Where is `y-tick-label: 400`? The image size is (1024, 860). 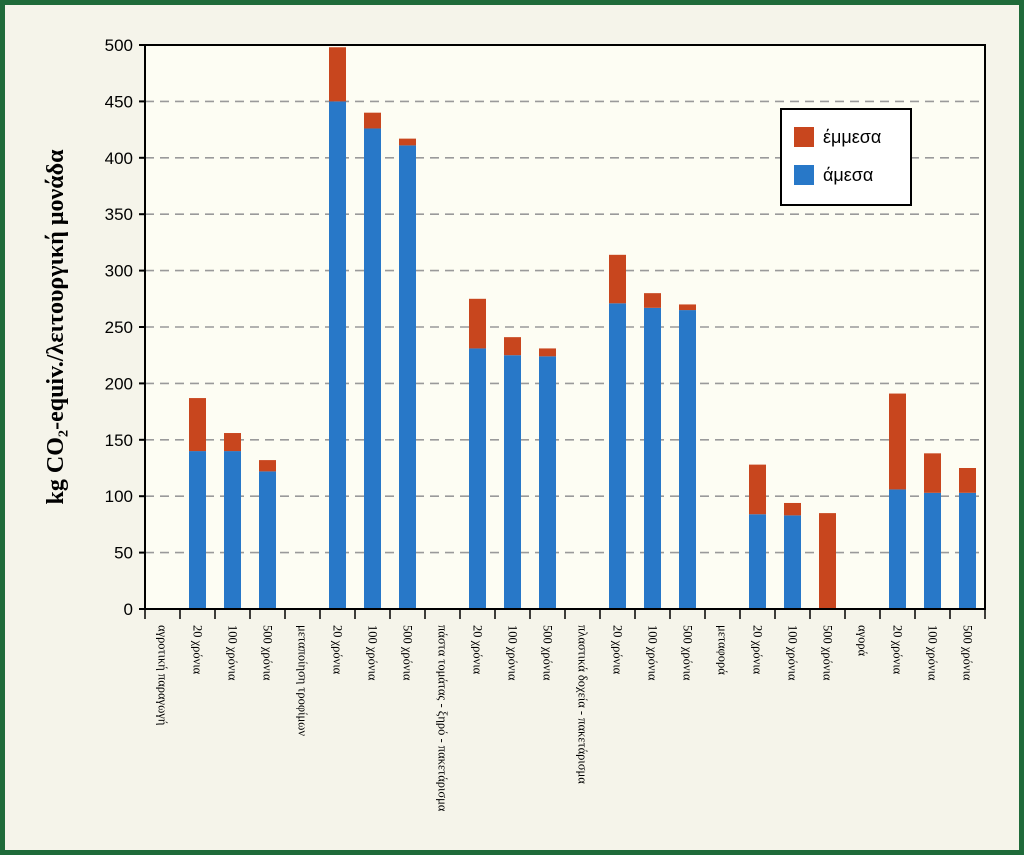
y-tick-label: 400 is located at coordinates (119, 158).